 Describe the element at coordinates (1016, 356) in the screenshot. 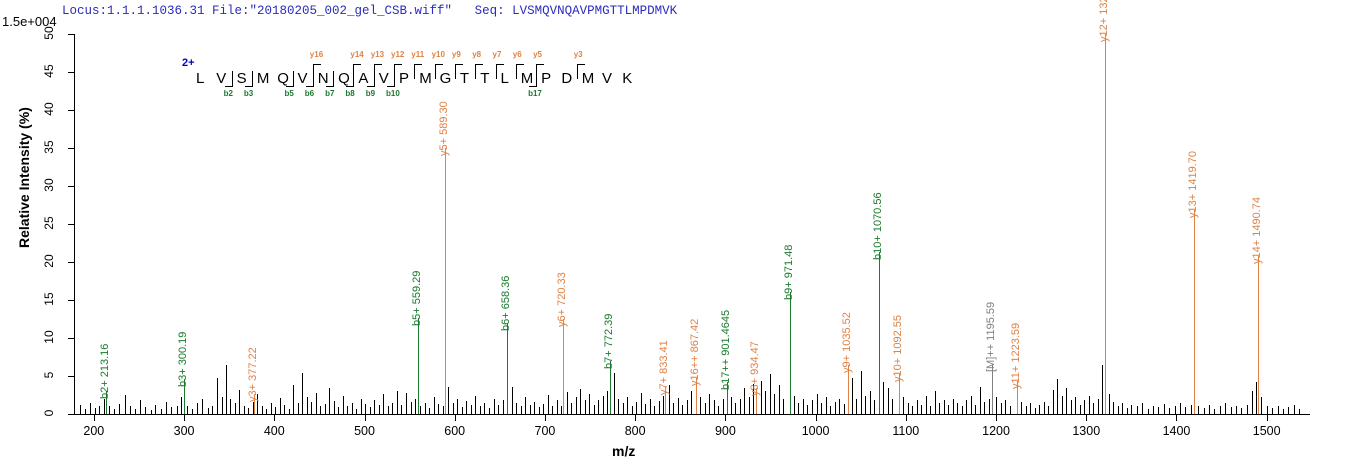

I see `peak-label: y11+ 1223.59` at that location.